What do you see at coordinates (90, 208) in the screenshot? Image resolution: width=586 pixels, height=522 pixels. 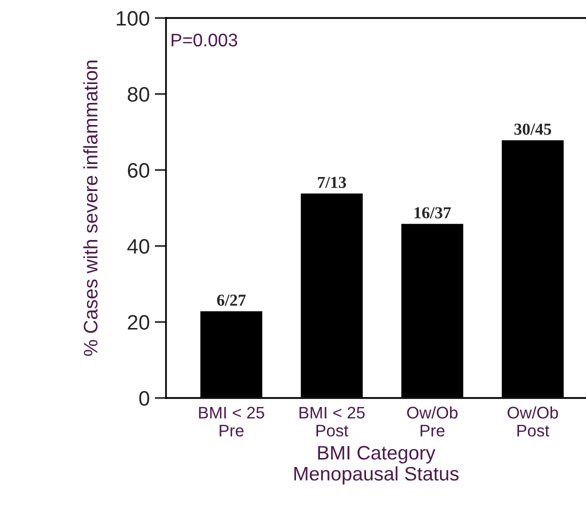 I see `y-axis-title: % Cases with severe inflammation` at bounding box center [90, 208].